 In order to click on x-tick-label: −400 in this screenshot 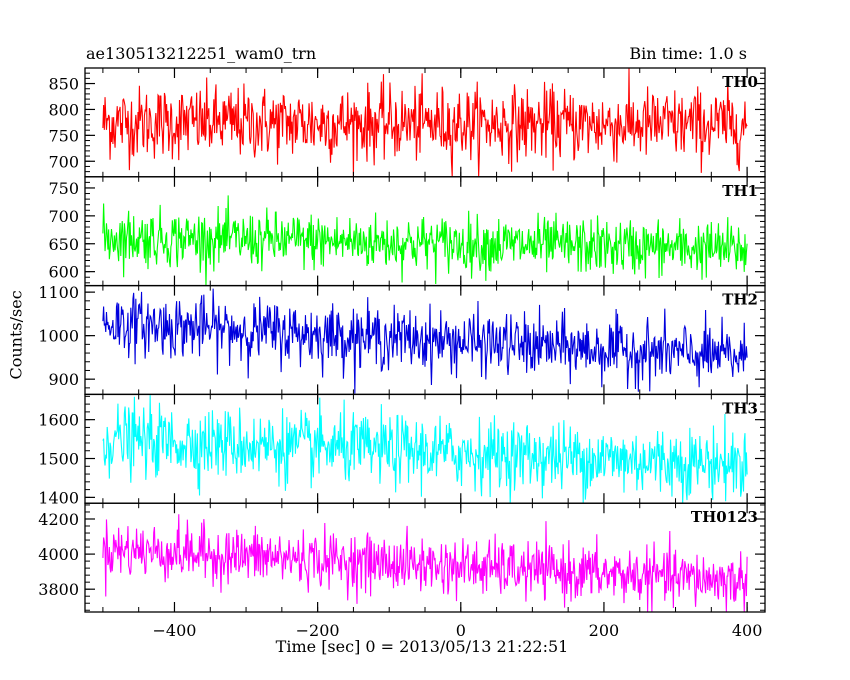, I will do `click(174, 630)`.